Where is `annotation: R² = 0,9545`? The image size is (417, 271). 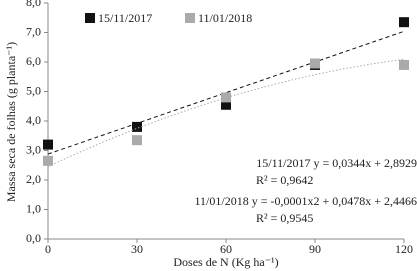
annotation: R² = 0,9545 is located at coordinates (284, 218).